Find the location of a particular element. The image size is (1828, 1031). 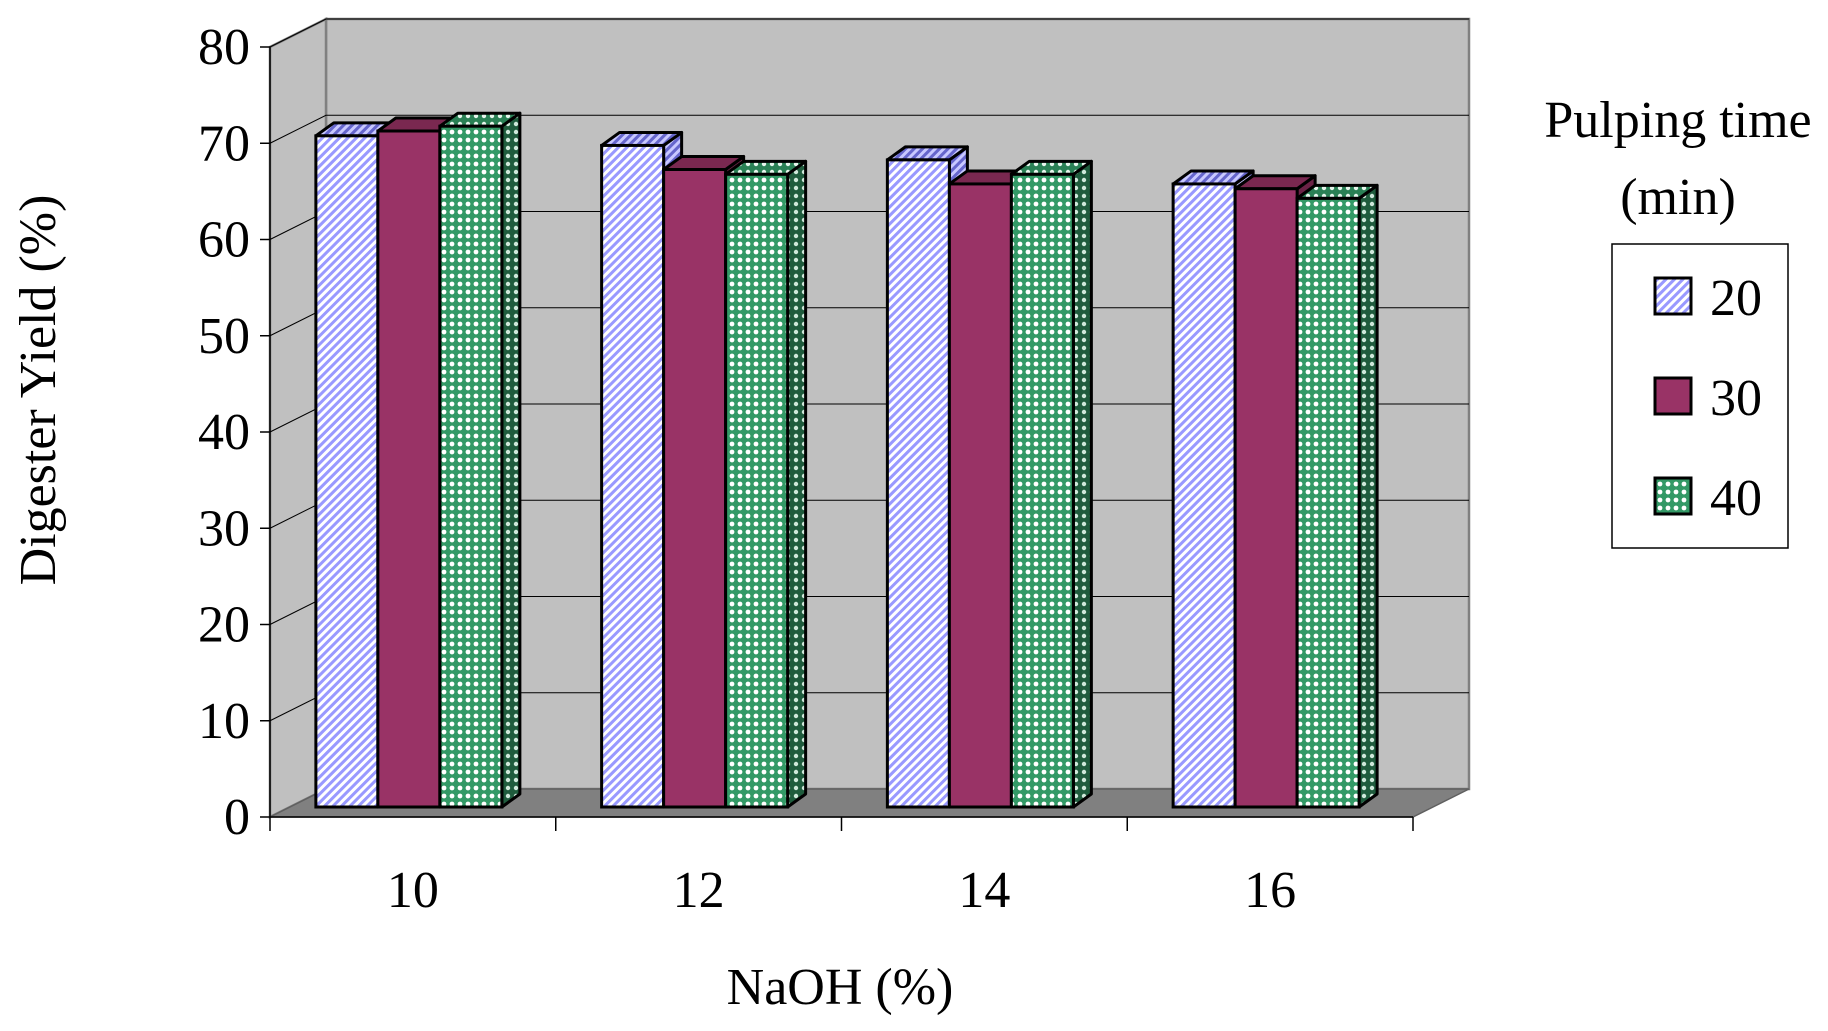

x-tick-label: 10 is located at coordinates (413, 890).